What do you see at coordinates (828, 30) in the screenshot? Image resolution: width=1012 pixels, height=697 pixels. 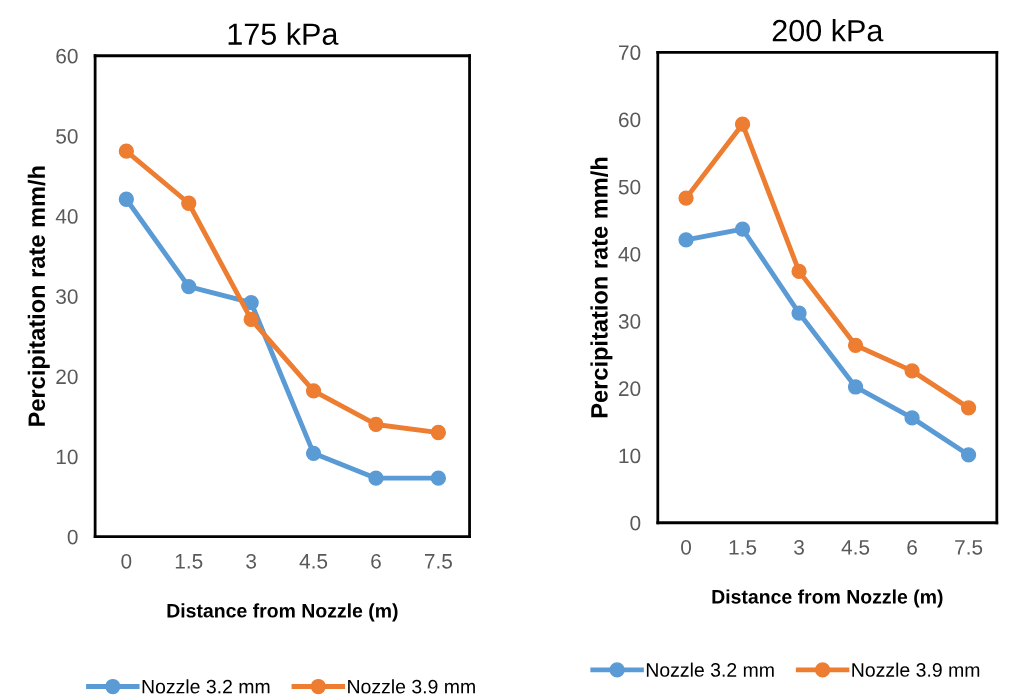 I see `chart-title: 200 kPa` at bounding box center [828, 30].